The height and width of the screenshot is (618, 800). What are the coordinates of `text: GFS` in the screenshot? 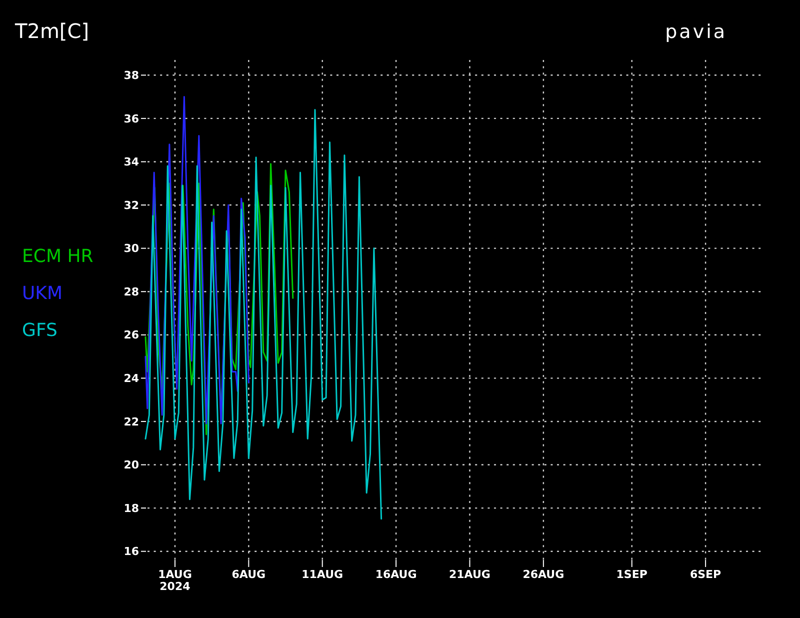 It's located at (40, 330).